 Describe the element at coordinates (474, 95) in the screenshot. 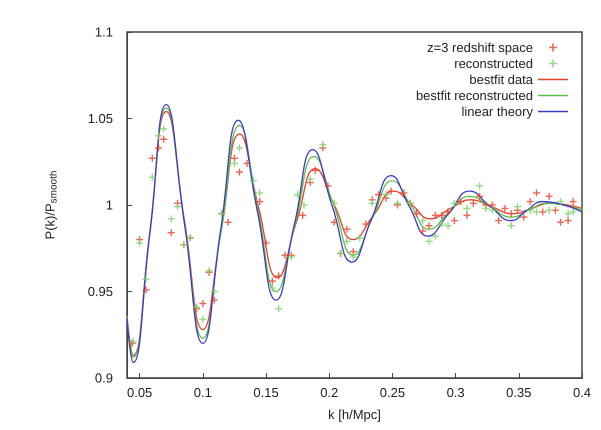

I see `legend-label: bestfit reconstructed` at that location.